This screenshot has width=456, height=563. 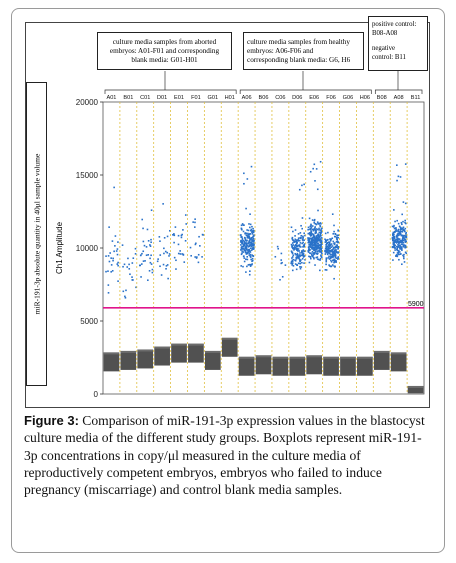 I want to click on well-label: A08, so click(x=399, y=98).